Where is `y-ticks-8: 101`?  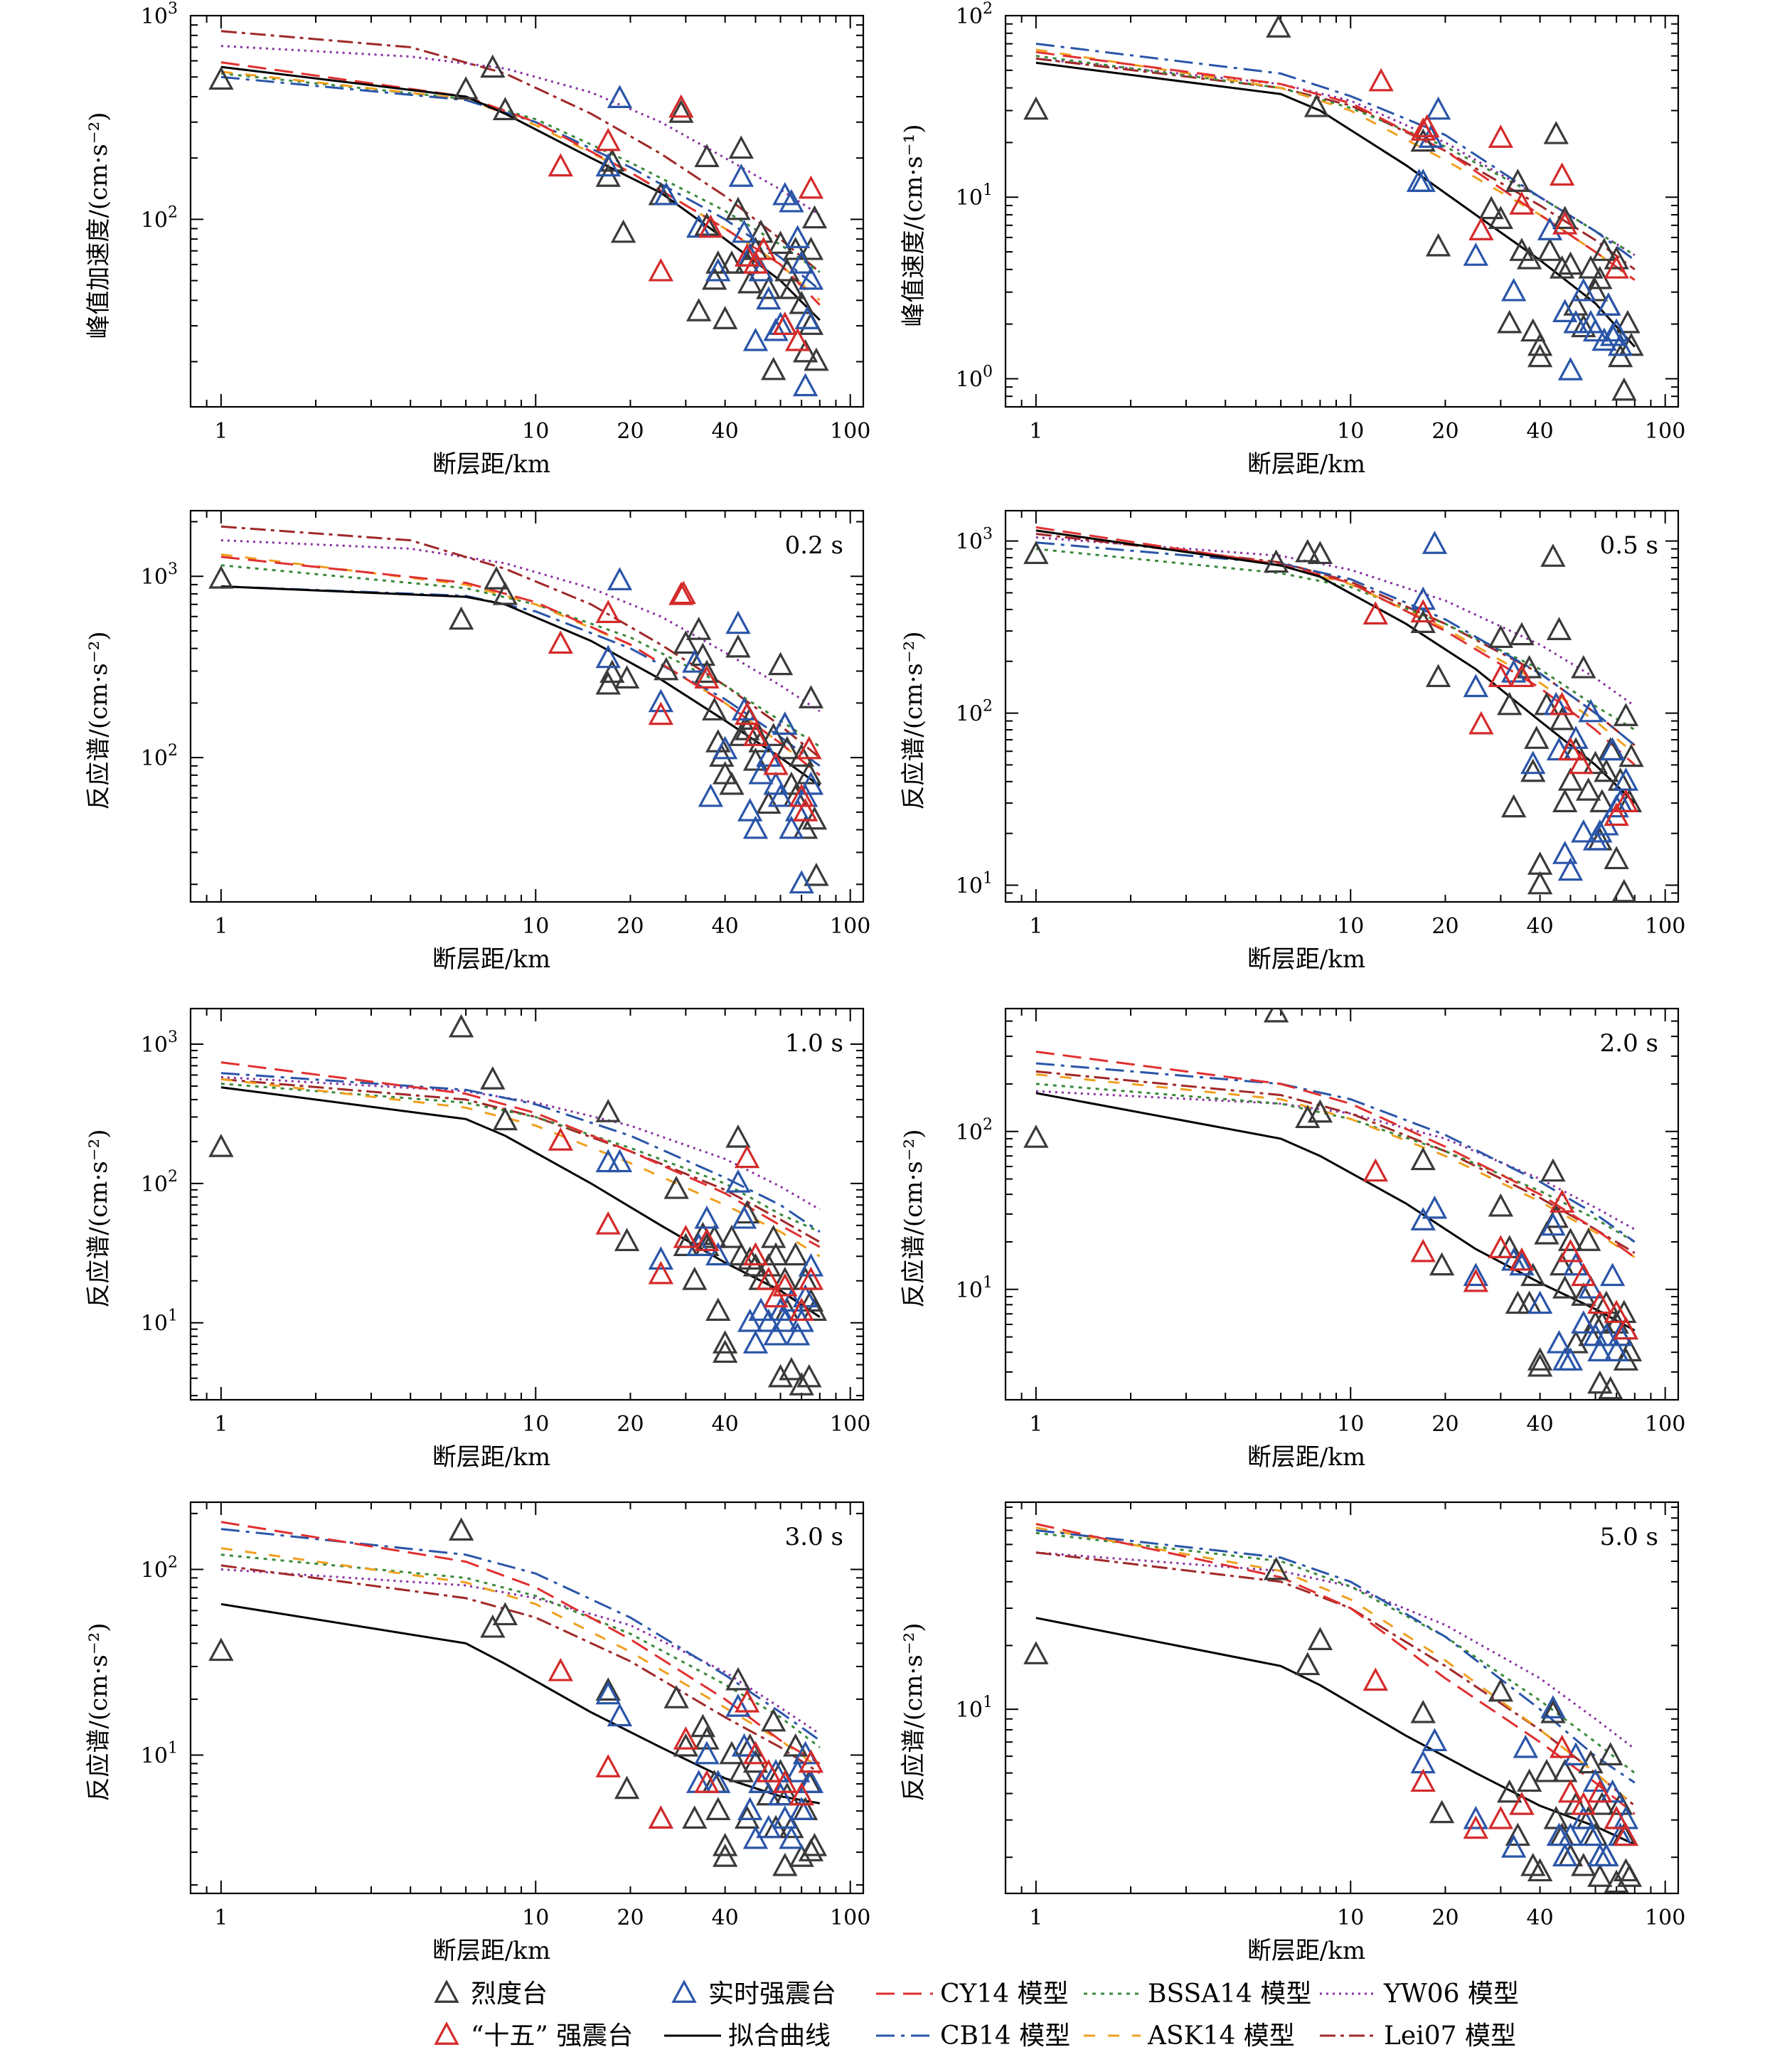 y-ticks-8: 101 is located at coordinates (1317, 1682).